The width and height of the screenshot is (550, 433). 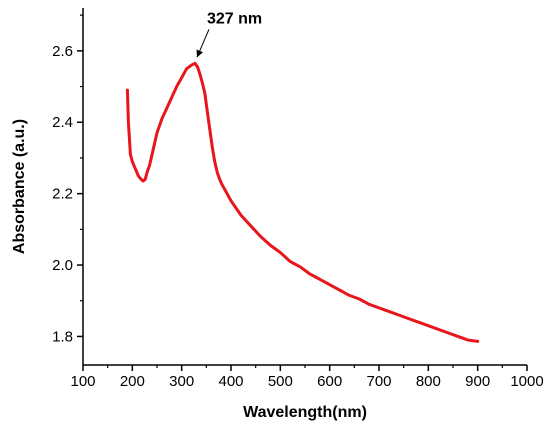 What do you see at coordinates (181, 381) in the screenshot?
I see `x-tick-label: 300` at bounding box center [181, 381].